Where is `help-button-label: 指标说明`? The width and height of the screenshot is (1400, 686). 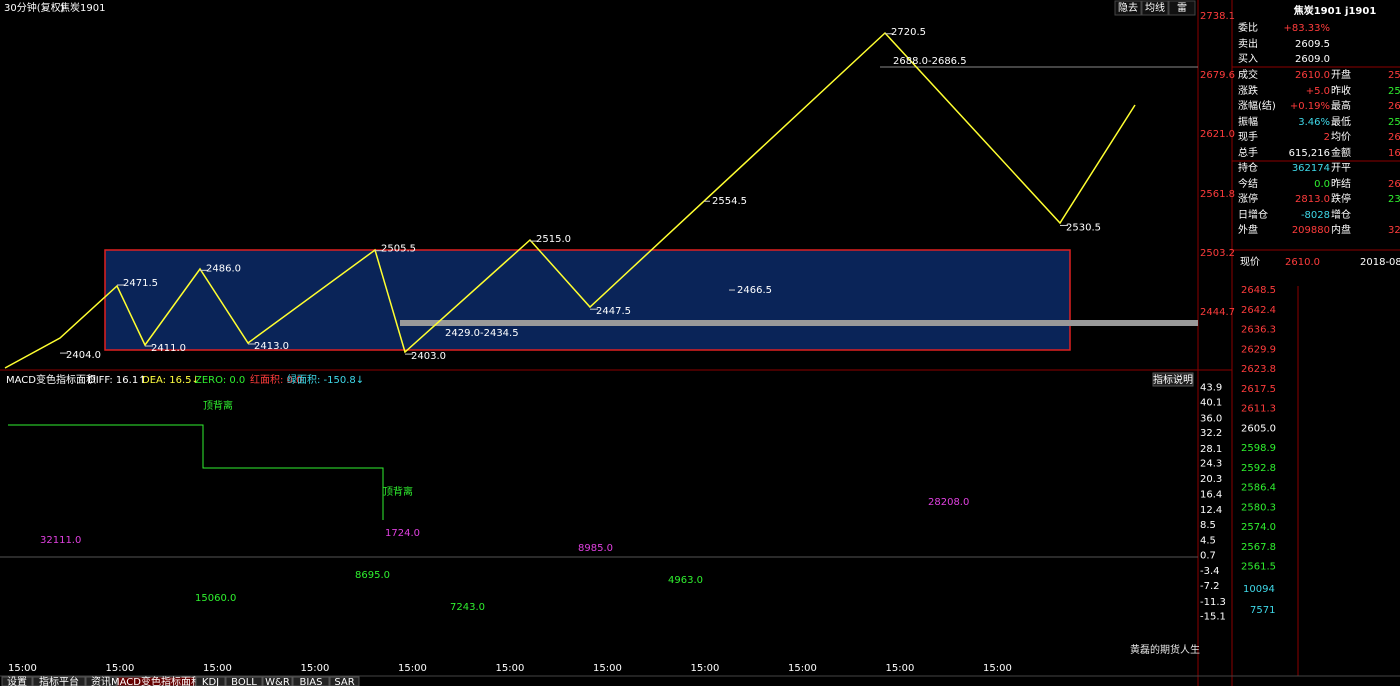
help-button-label: 指标说明 is located at coordinates (1173, 379).